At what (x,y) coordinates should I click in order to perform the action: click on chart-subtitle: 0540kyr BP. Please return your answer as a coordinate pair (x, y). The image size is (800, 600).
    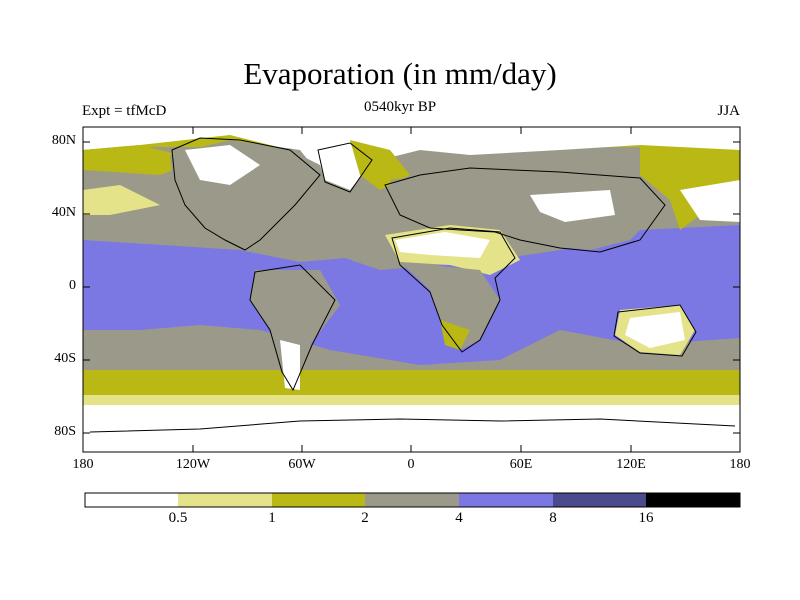
    Looking at the image, I should click on (400, 107).